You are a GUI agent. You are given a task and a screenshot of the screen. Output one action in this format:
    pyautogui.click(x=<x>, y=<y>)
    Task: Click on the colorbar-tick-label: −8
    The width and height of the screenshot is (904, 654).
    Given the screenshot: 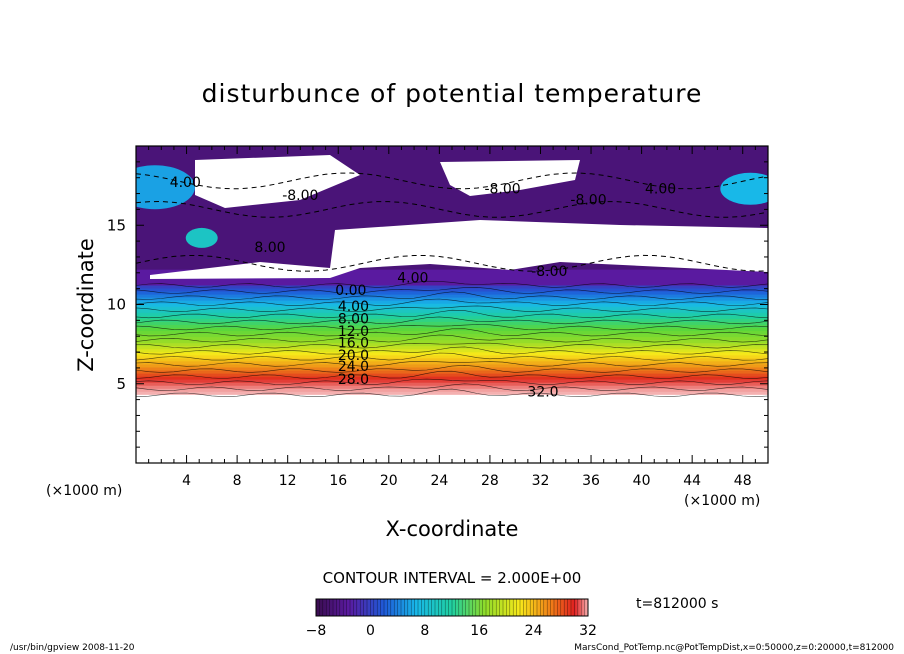 What is the action you would take?
    pyautogui.click(x=316, y=631)
    